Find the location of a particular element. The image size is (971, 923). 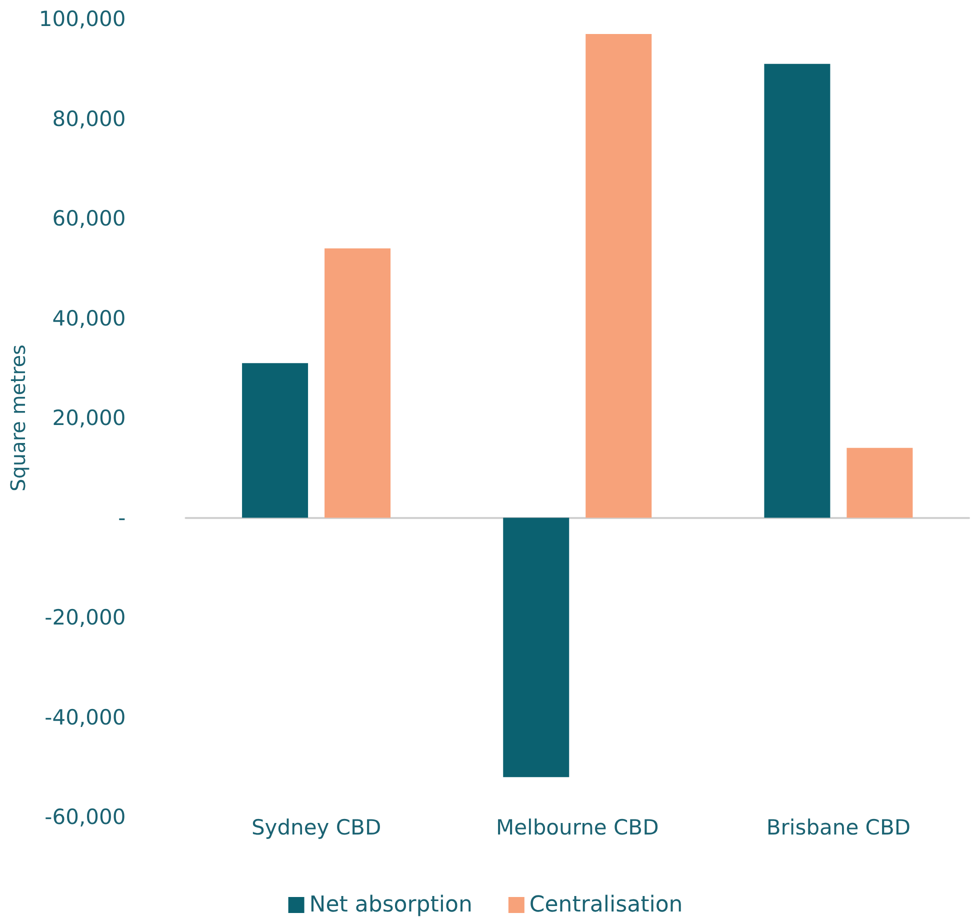

y-tick-label: -60,000 is located at coordinates (85, 817).